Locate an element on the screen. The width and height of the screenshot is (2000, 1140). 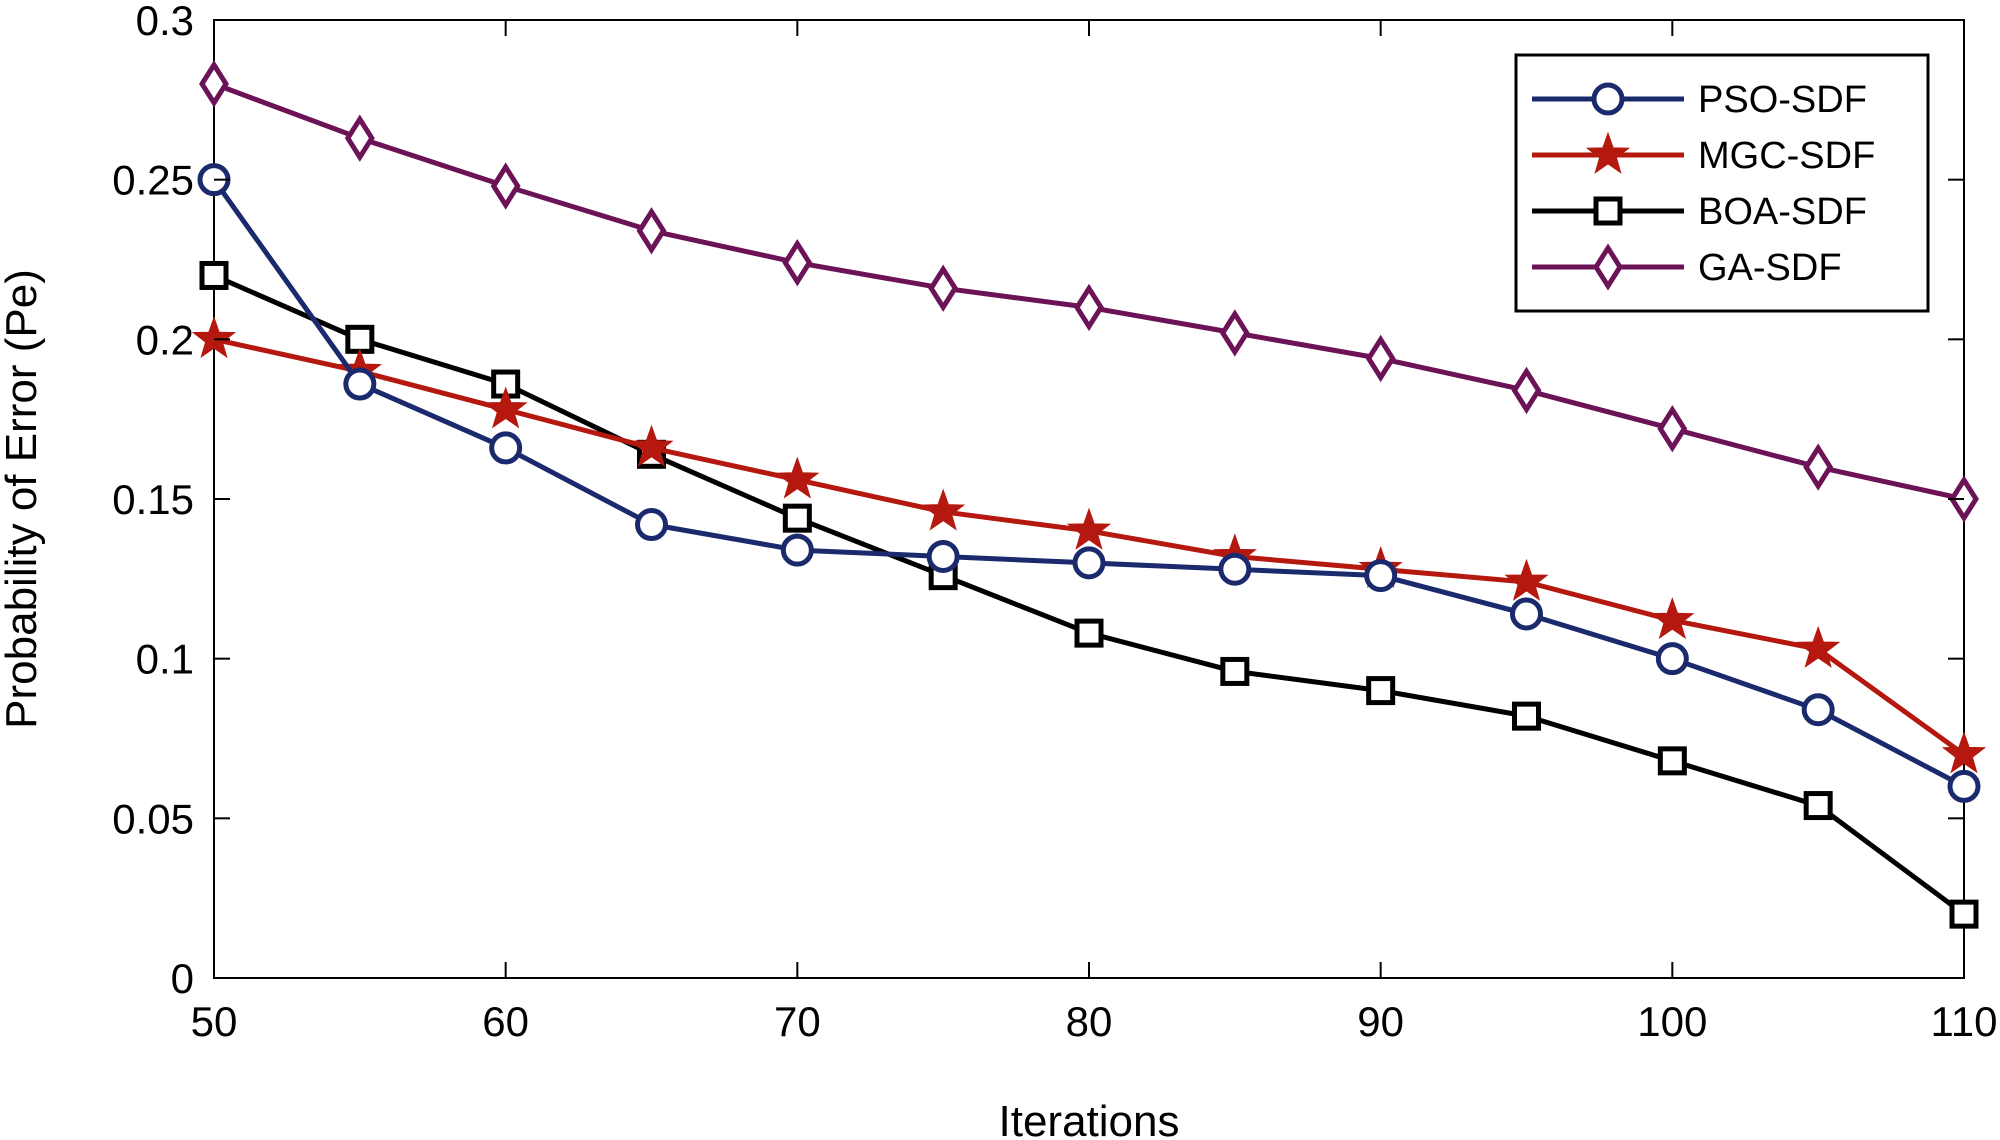
x-tick-label: 70 is located at coordinates (797, 1021).